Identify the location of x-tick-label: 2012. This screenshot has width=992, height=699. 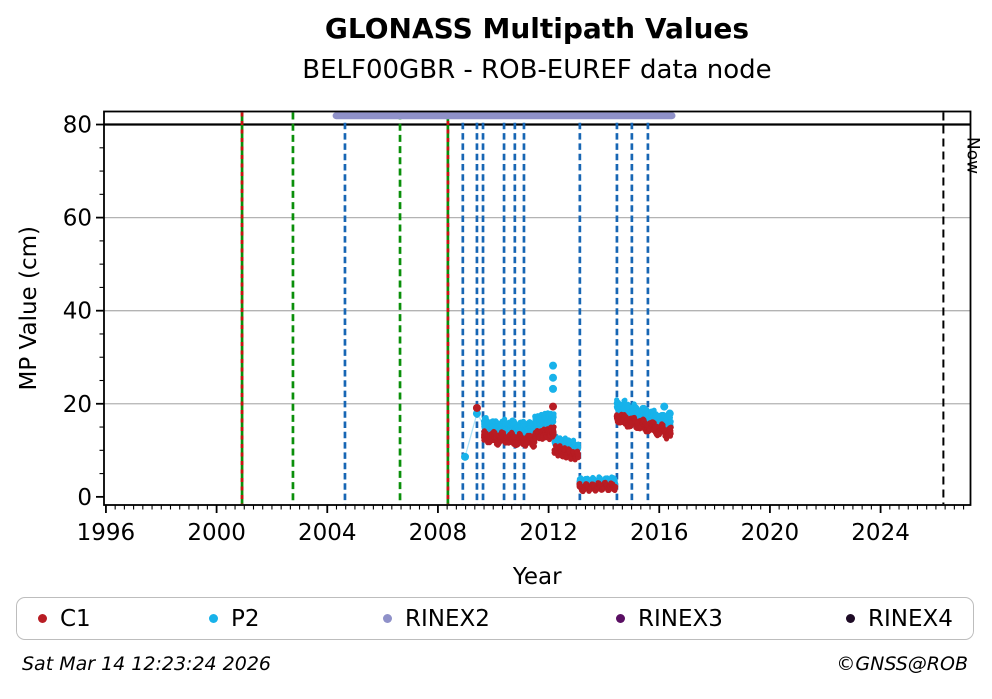
(548, 533).